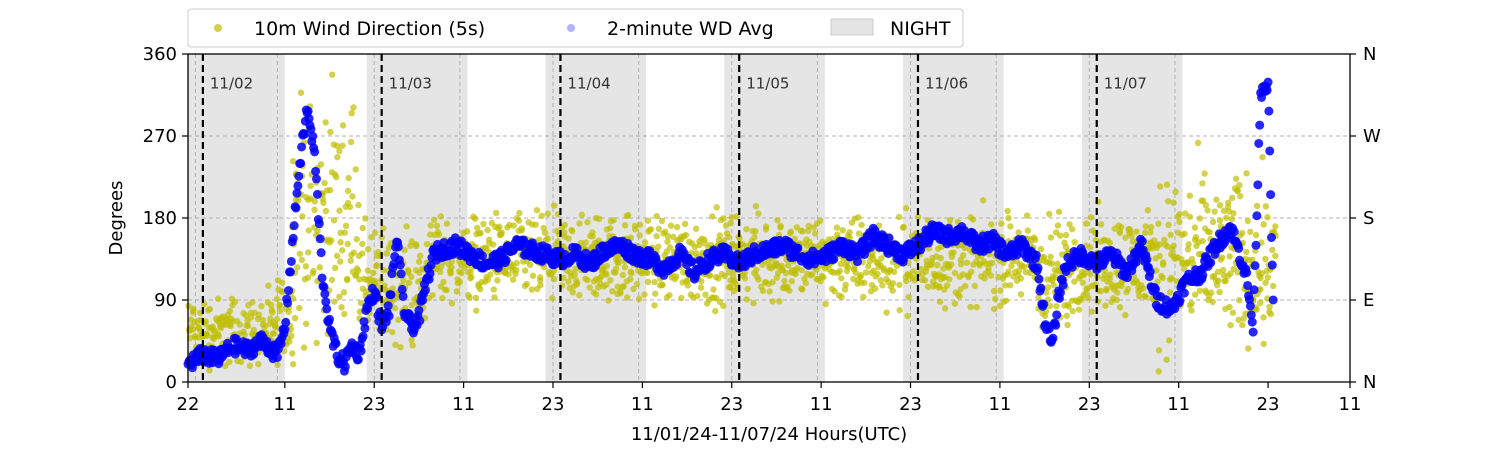 The image size is (1500, 450). I want to click on y-axis-right: N E S W N, so click(1365, 218).